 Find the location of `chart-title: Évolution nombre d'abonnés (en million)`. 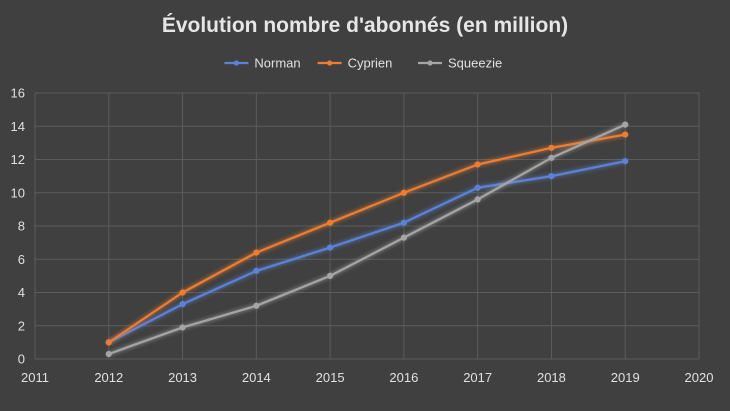

chart-title: Évolution nombre d'abonnés (en million) is located at coordinates (365, 25).